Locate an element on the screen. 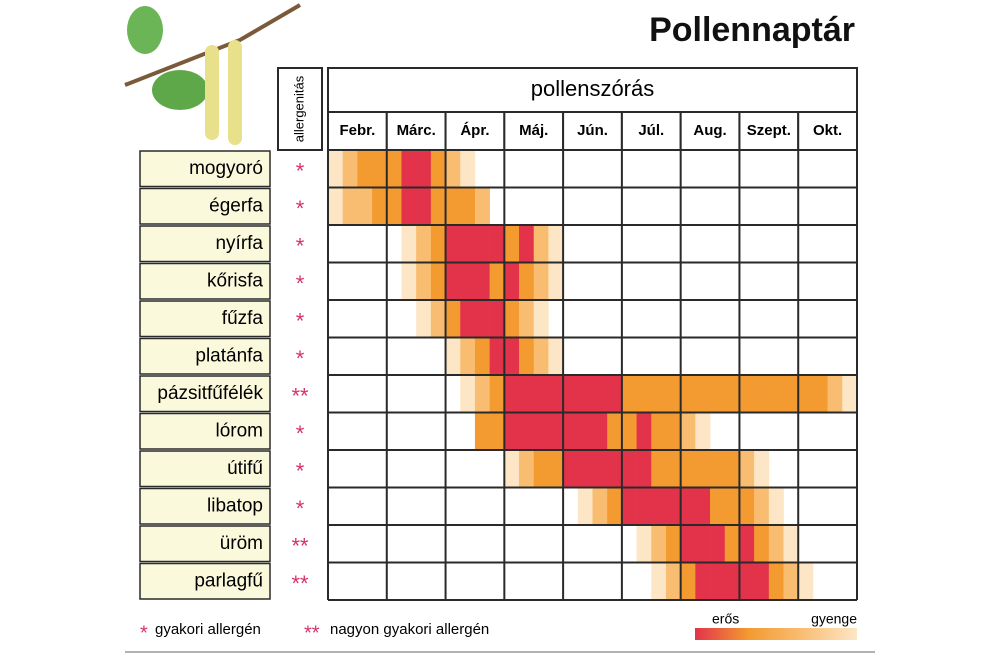 This screenshot has height=660, width=1000. row-name: fűzfa is located at coordinates (243, 318).